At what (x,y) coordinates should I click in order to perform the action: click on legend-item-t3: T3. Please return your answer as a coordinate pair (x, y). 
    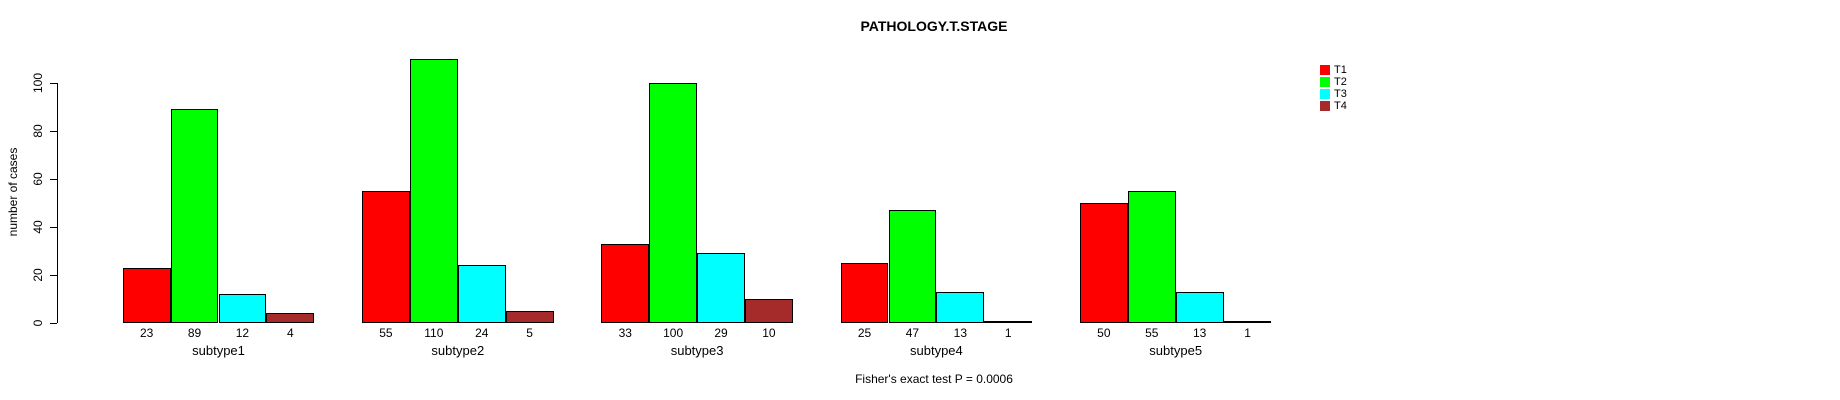
    Looking at the image, I should click on (1333, 94).